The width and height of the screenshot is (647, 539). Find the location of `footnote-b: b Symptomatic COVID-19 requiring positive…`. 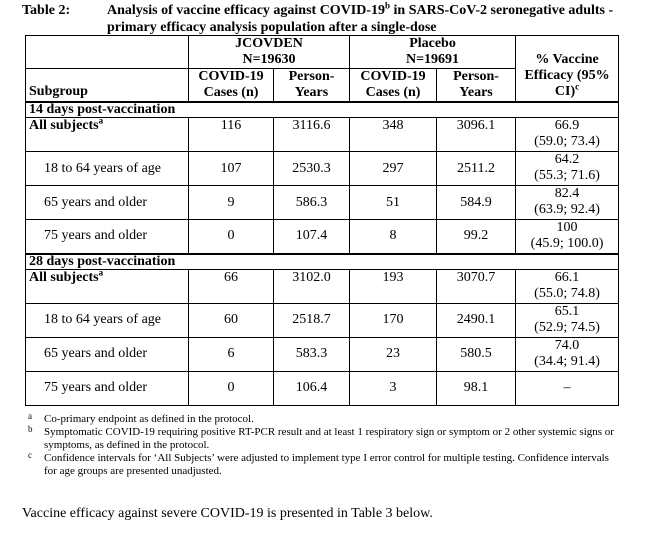

footnote-b: b Symptomatic COVID-19 requiring positive… is located at coordinates (321, 437).